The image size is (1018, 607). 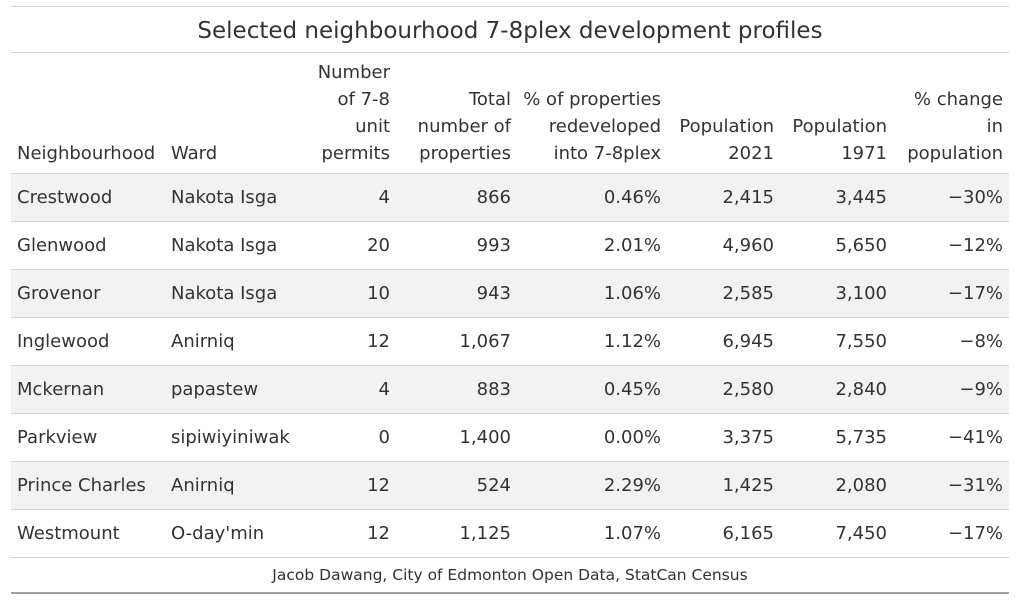 What do you see at coordinates (88, 437) in the screenshot?
I see `cell-neighbourhood: Parkview` at bounding box center [88, 437].